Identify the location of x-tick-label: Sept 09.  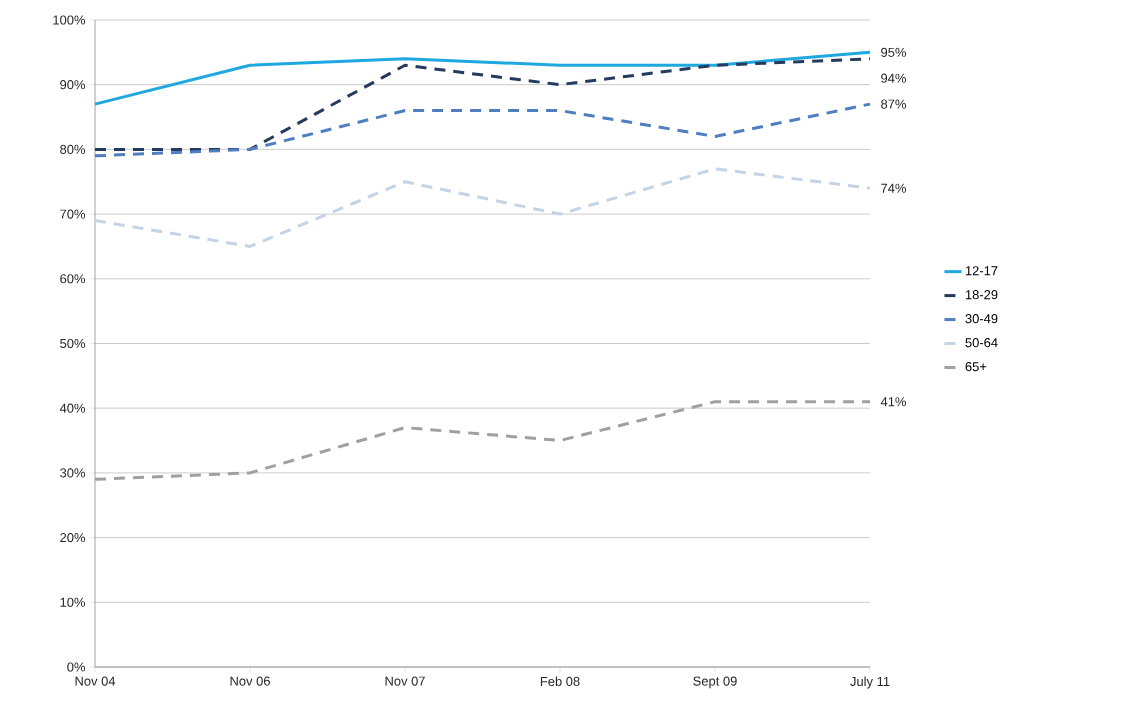
(715, 682).